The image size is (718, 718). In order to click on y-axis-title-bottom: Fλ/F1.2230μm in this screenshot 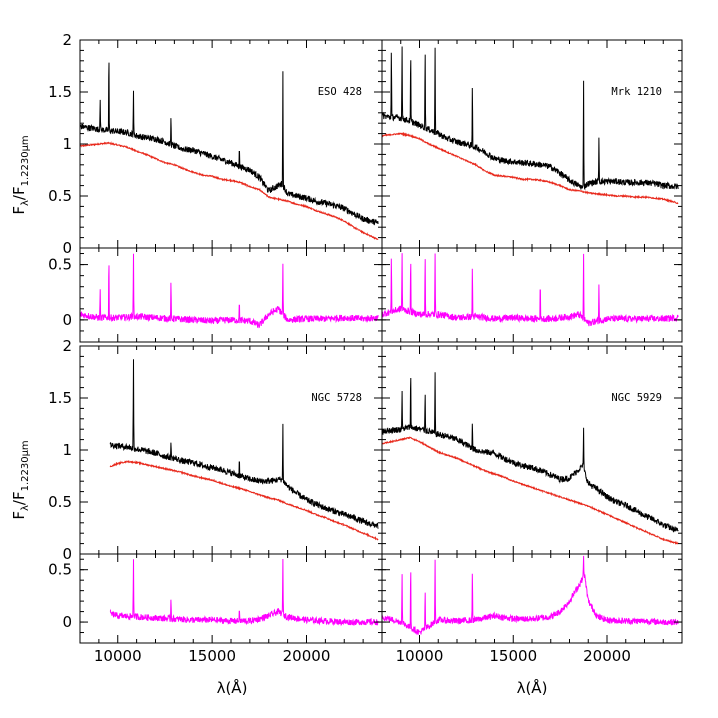, I will do `click(20, 479)`.